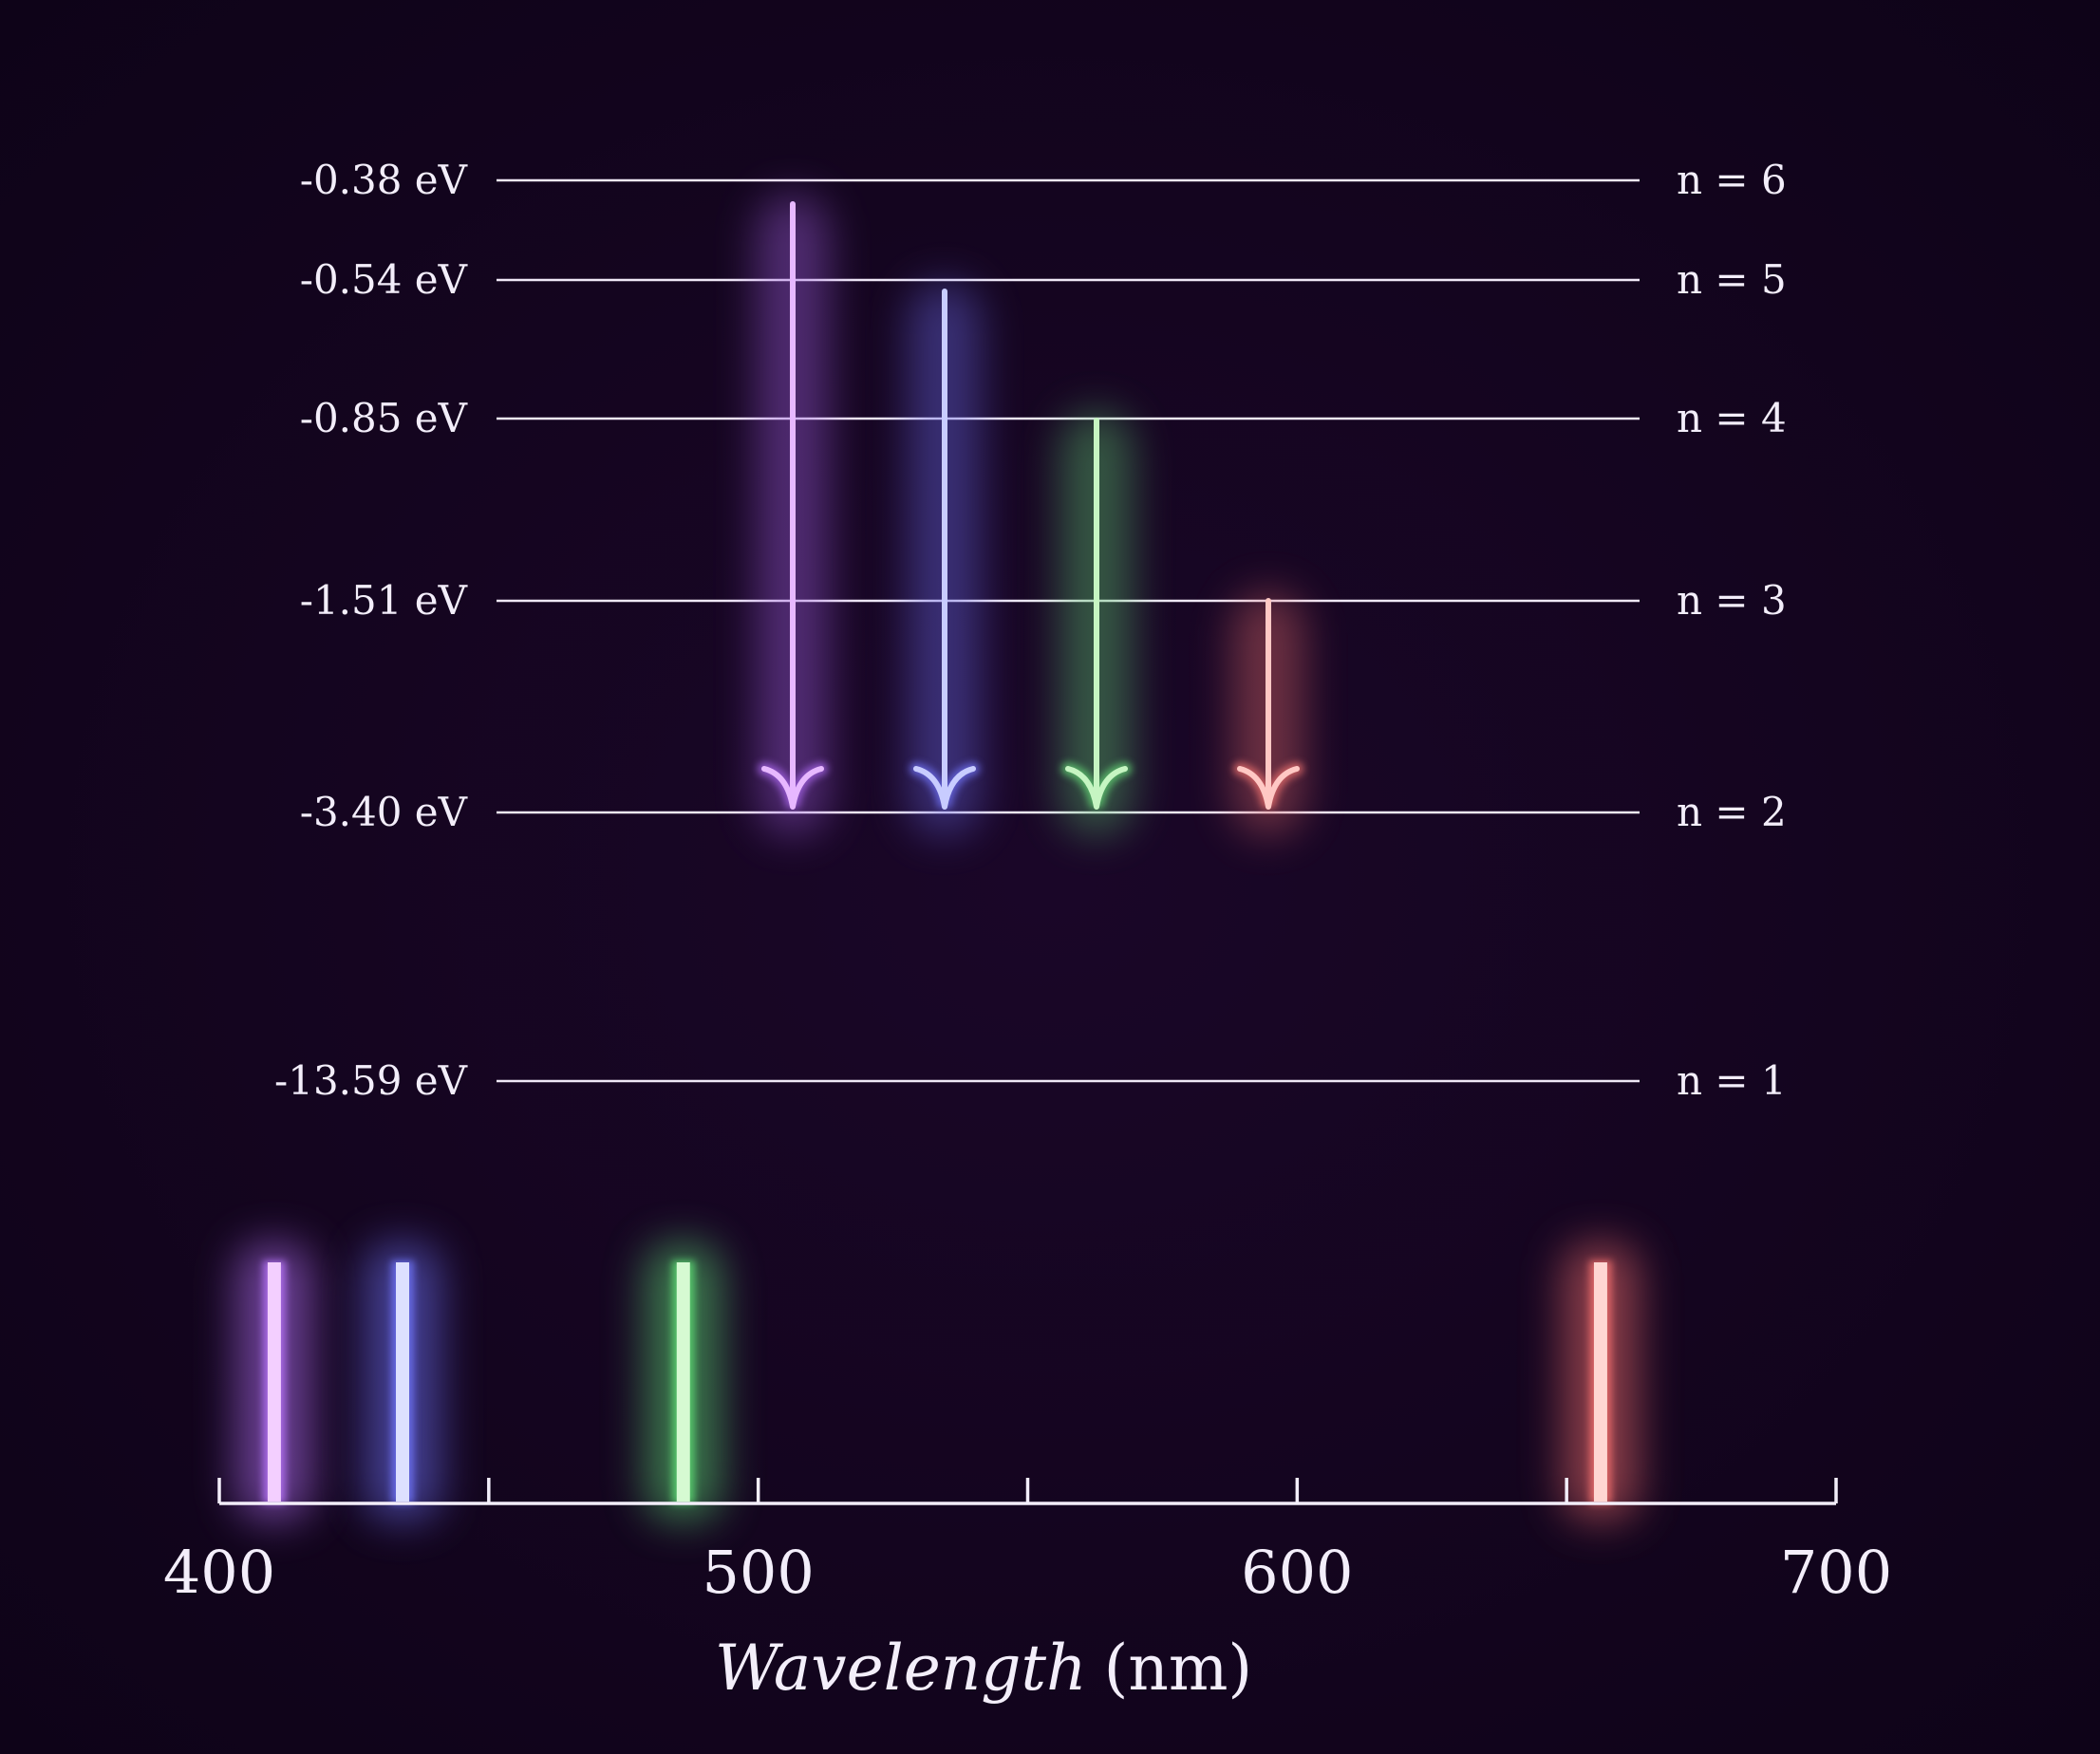  What do you see at coordinates (1030, 515) in the screenshot?
I see `transitions` at bounding box center [1030, 515].